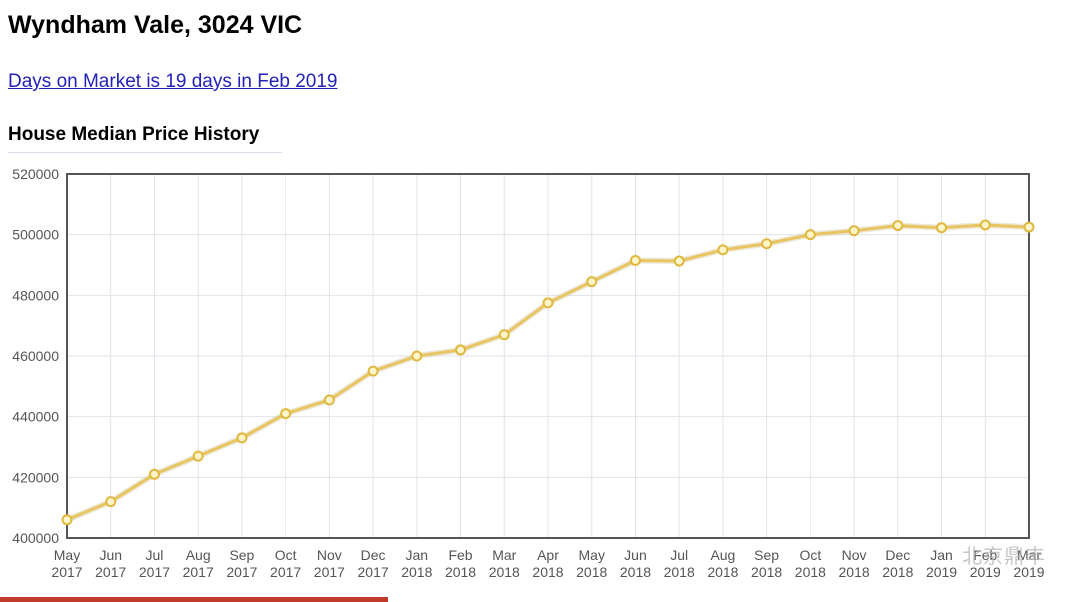  What do you see at coordinates (134, 134) in the screenshot?
I see `section-heading: House Median Price History` at bounding box center [134, 134].